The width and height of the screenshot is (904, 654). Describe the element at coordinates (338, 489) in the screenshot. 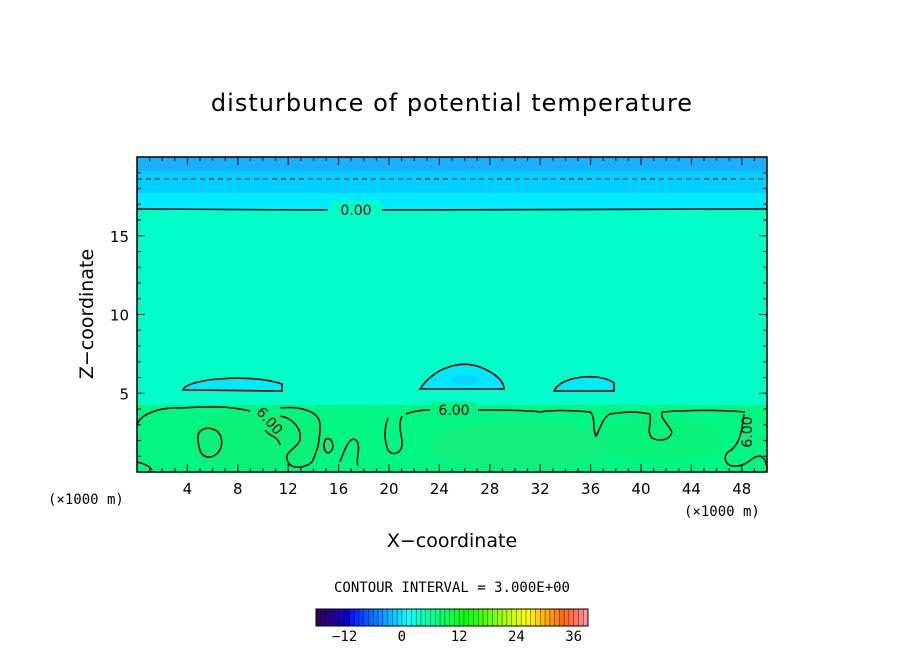

I see `x-tick-label: 16` at that location.